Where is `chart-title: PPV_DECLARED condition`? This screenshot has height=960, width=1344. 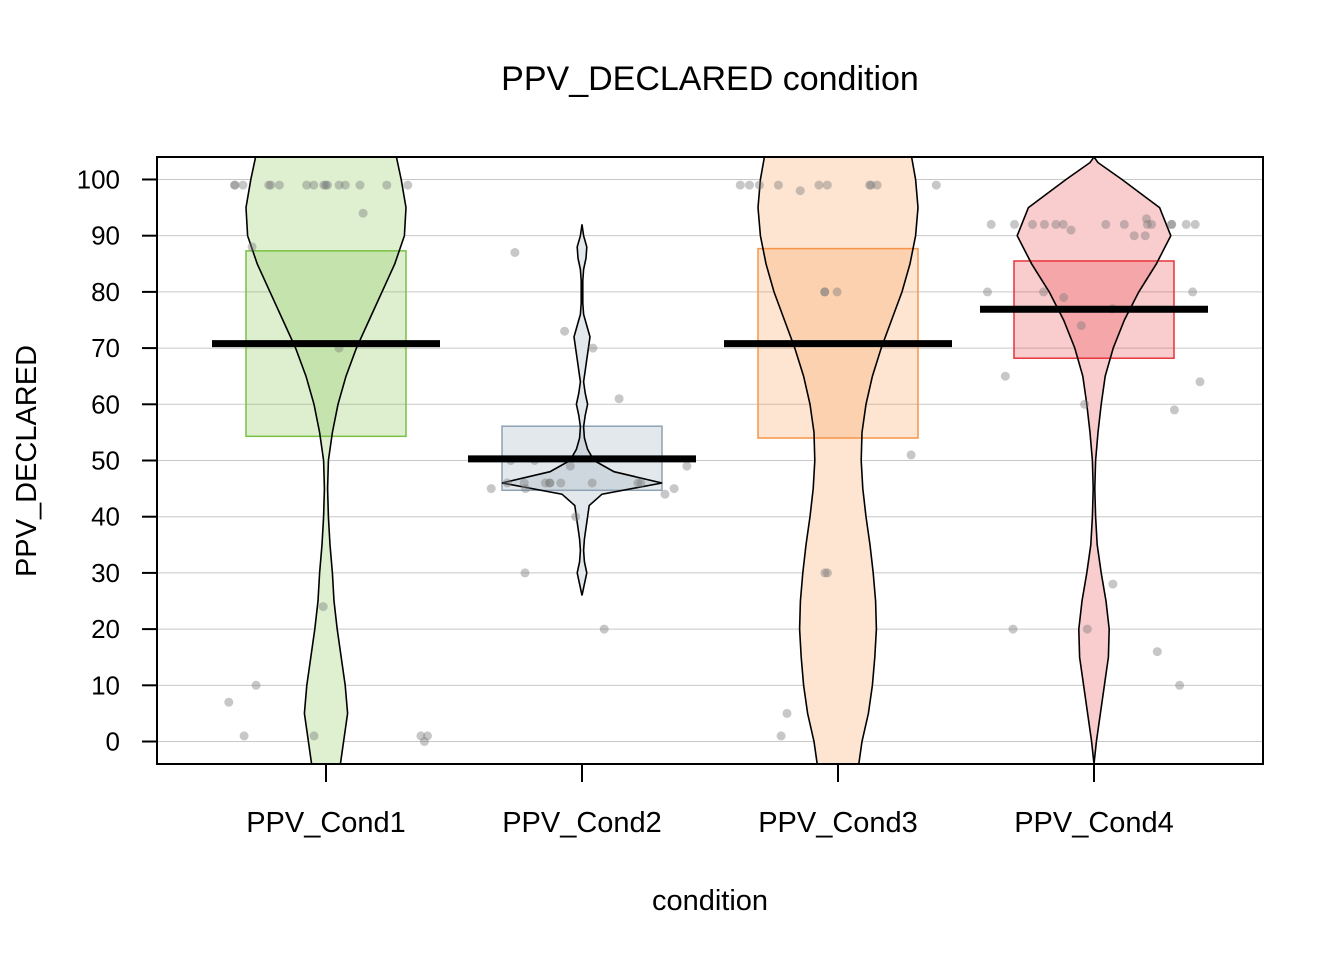
chart-title: PPV_DECLARED condition is located at coordinates (710, 79).